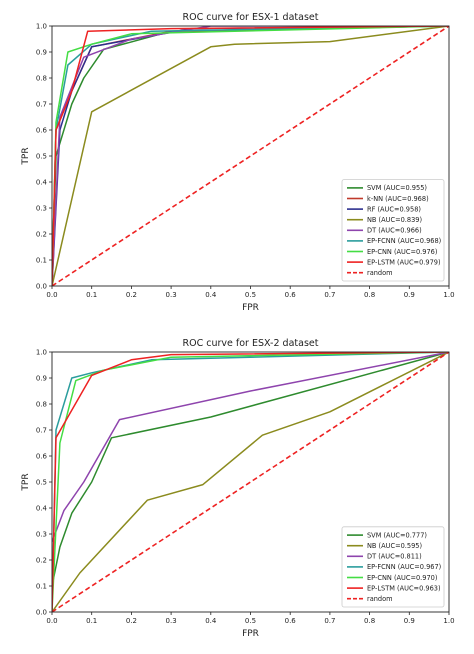 The height and width of the screenshot is (654, 474). I want to click on legend-entry: DT (AUC=0.966), so click(394, 231).